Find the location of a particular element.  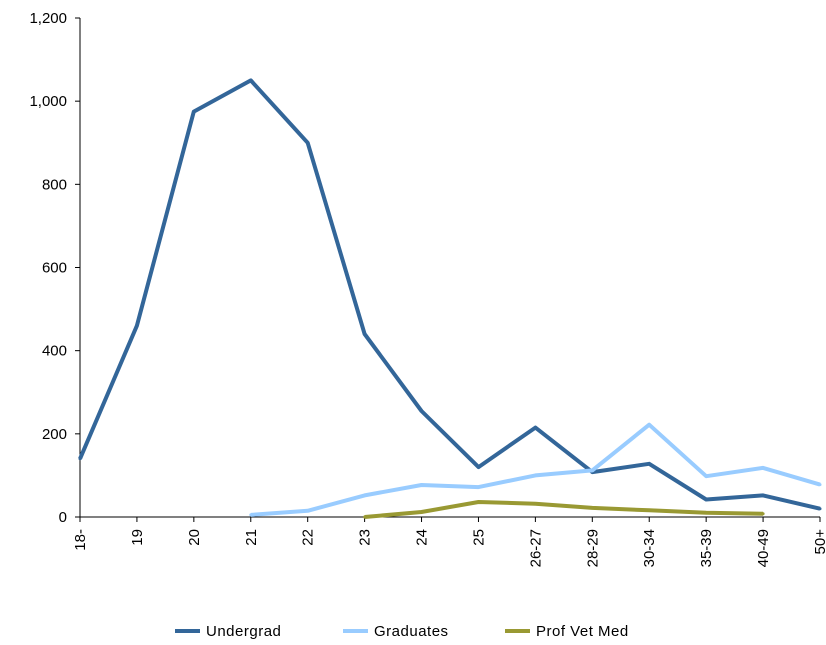

y-tick-label: 600 is located at coordinates (54, 268).